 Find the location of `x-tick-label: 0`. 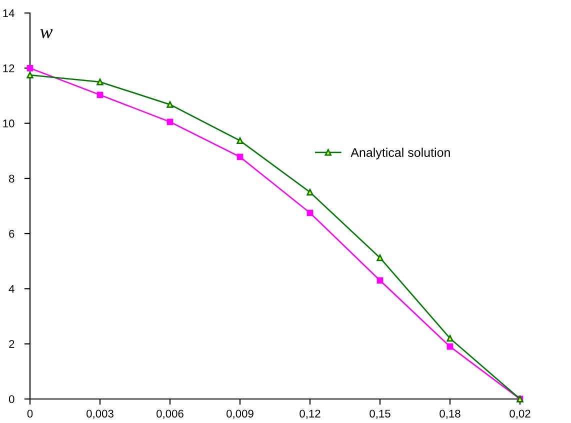

x-tick-label: 0 is located at coordinates (30, 414).